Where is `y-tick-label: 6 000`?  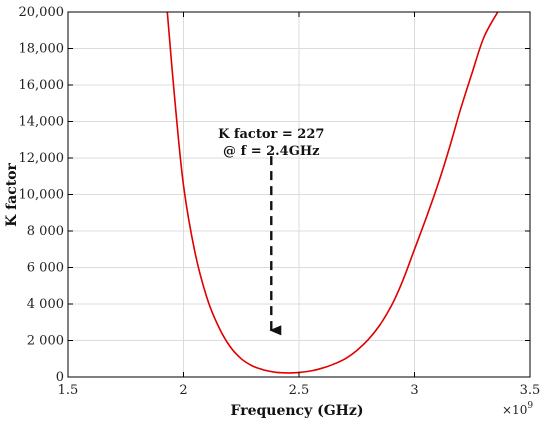
y-tick-label: 6 000 is located at coordinates (45, 268).